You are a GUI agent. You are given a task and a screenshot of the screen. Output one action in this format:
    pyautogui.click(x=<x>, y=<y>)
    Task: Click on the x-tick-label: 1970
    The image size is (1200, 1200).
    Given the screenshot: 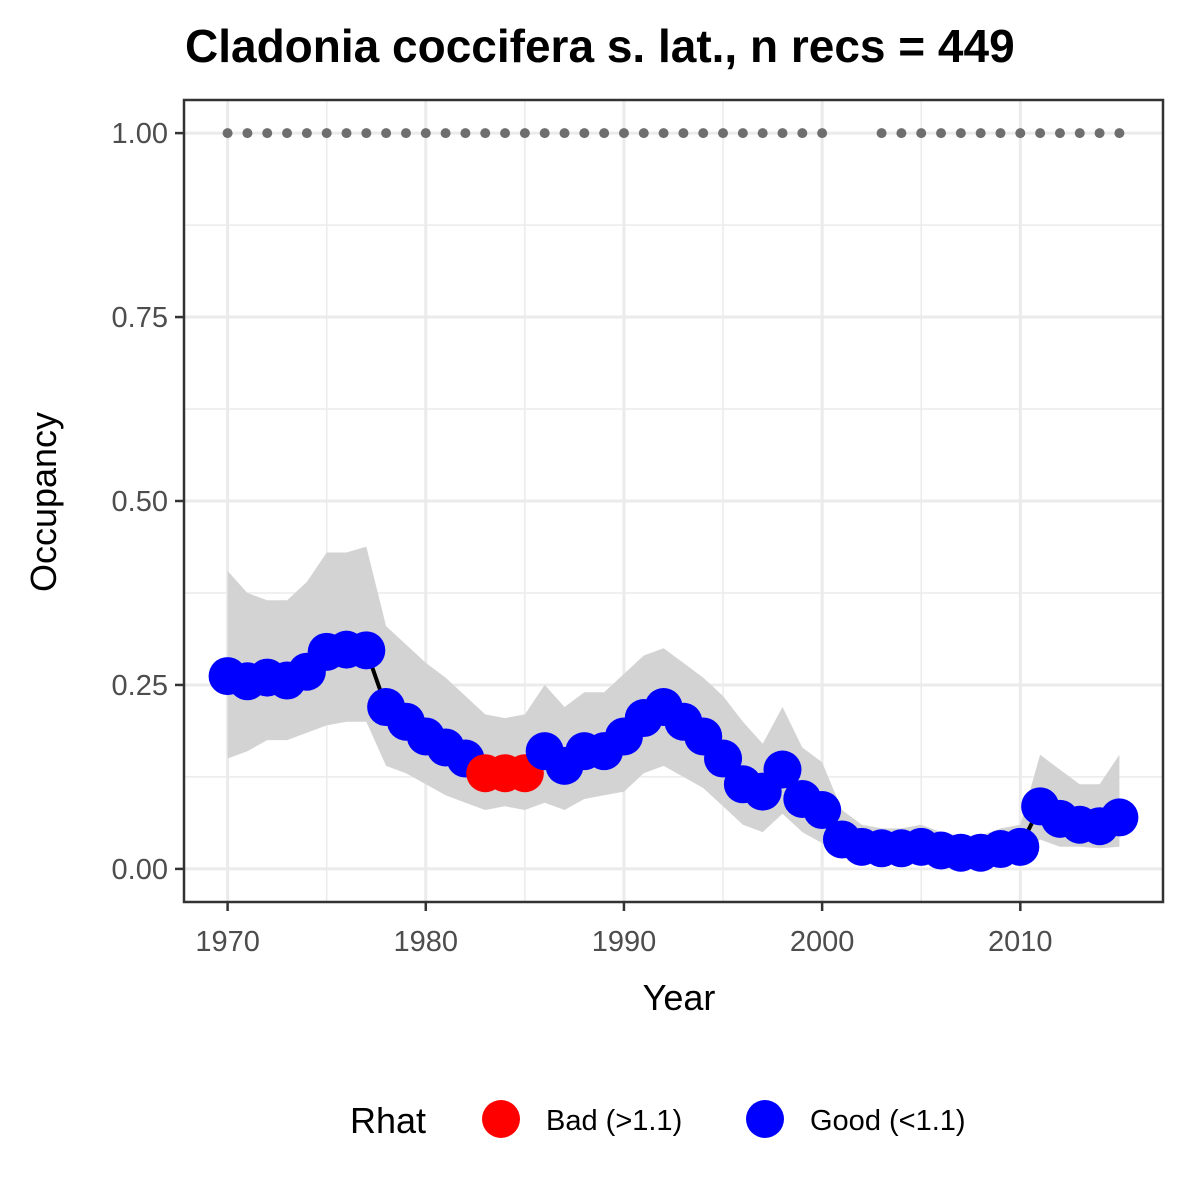 What is the action you would take?
    pyautogui.click(x=227, y=942)
    